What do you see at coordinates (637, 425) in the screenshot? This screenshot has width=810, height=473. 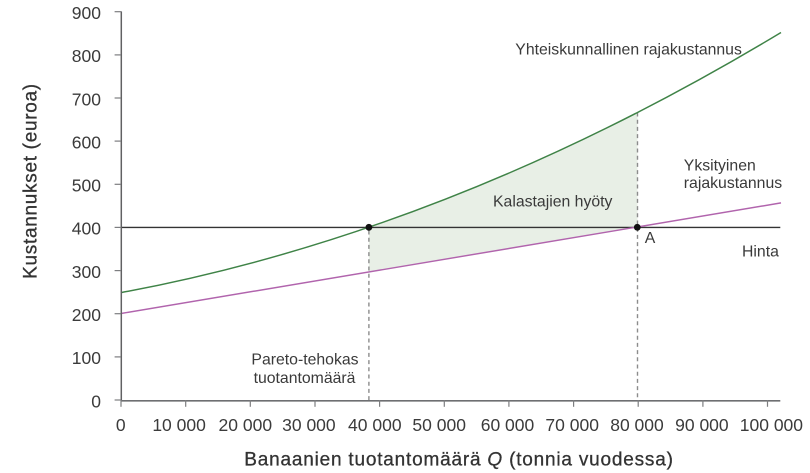 I see `svg-text: 80 000` at bounding box center [637, 425].